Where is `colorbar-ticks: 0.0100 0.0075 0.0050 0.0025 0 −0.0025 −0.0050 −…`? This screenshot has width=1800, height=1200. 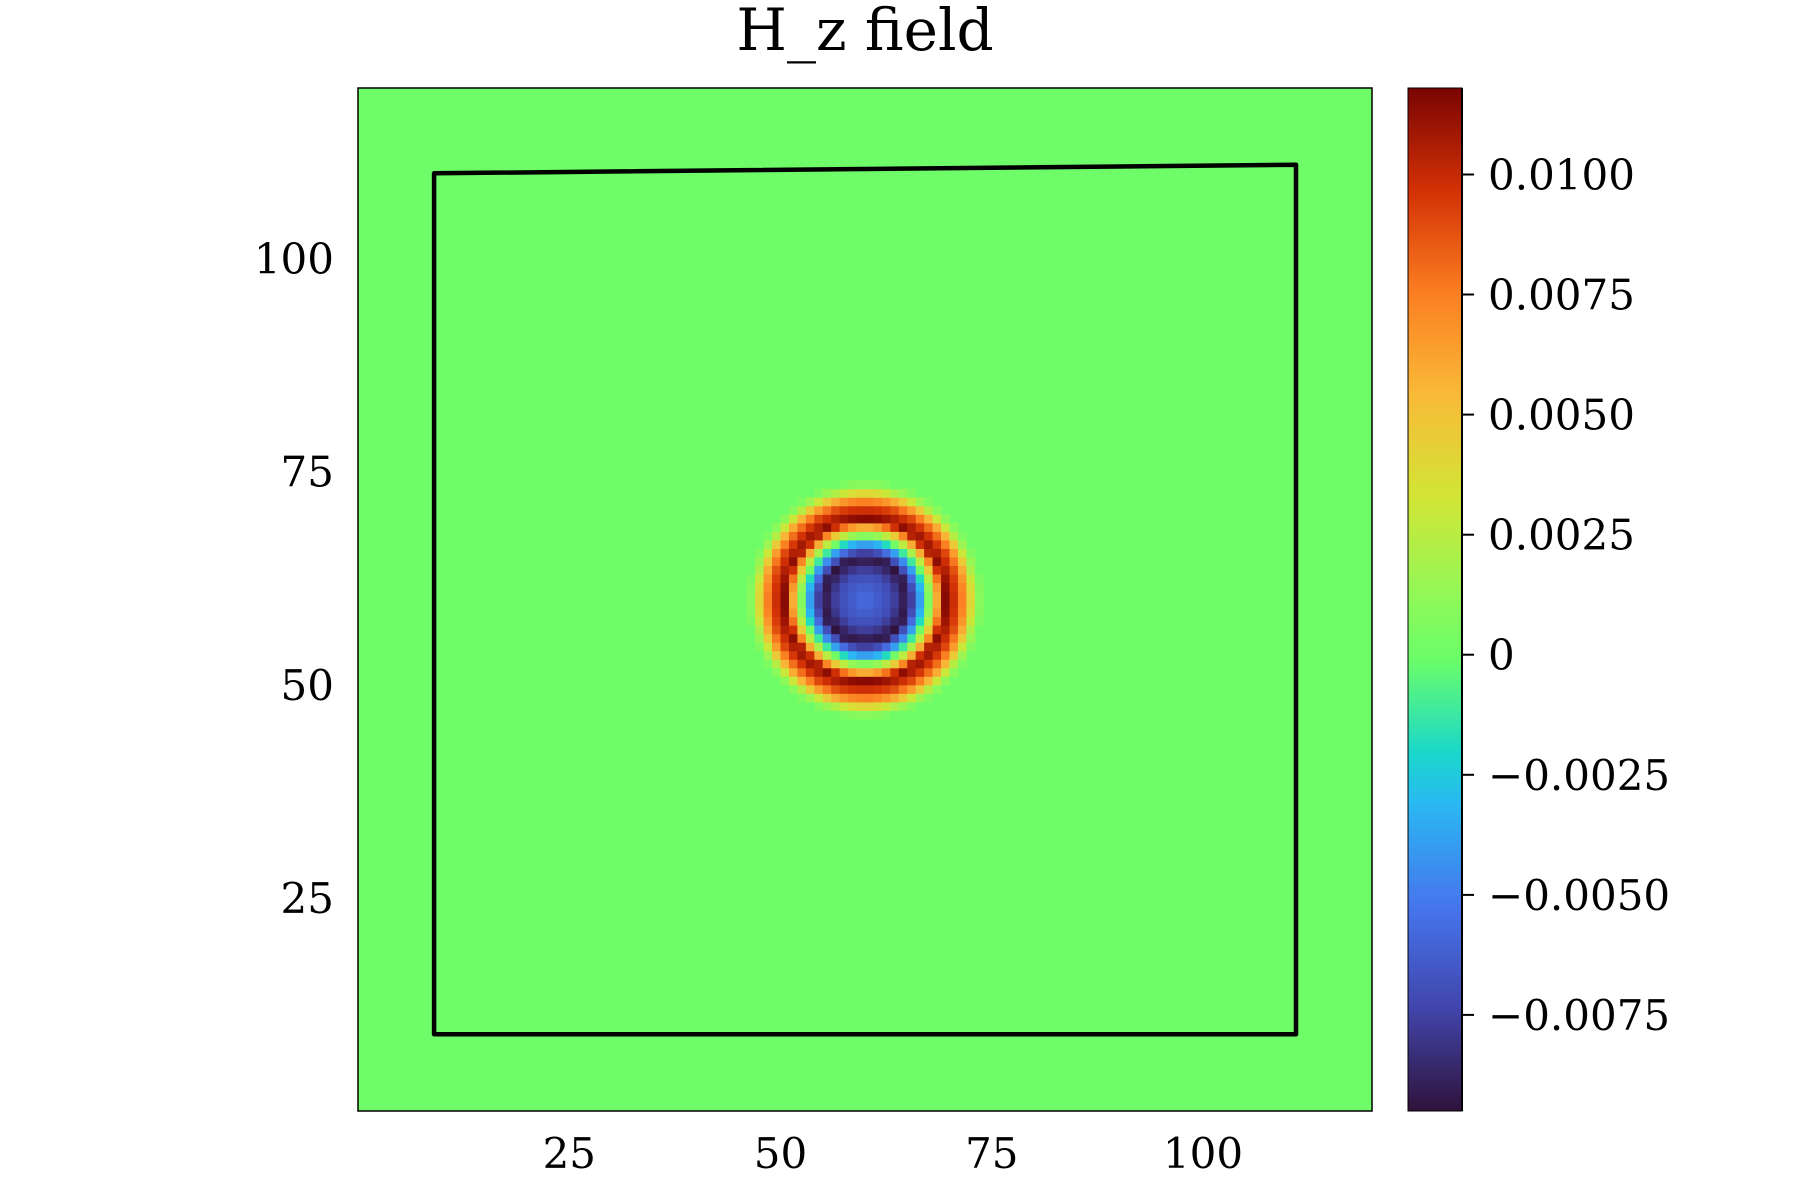
colorbar-ticks: 0.0100 0.0075 0.0050 0.0025 0 −0.0025 −0.0050 −… is located at coordinates (1566, 595).